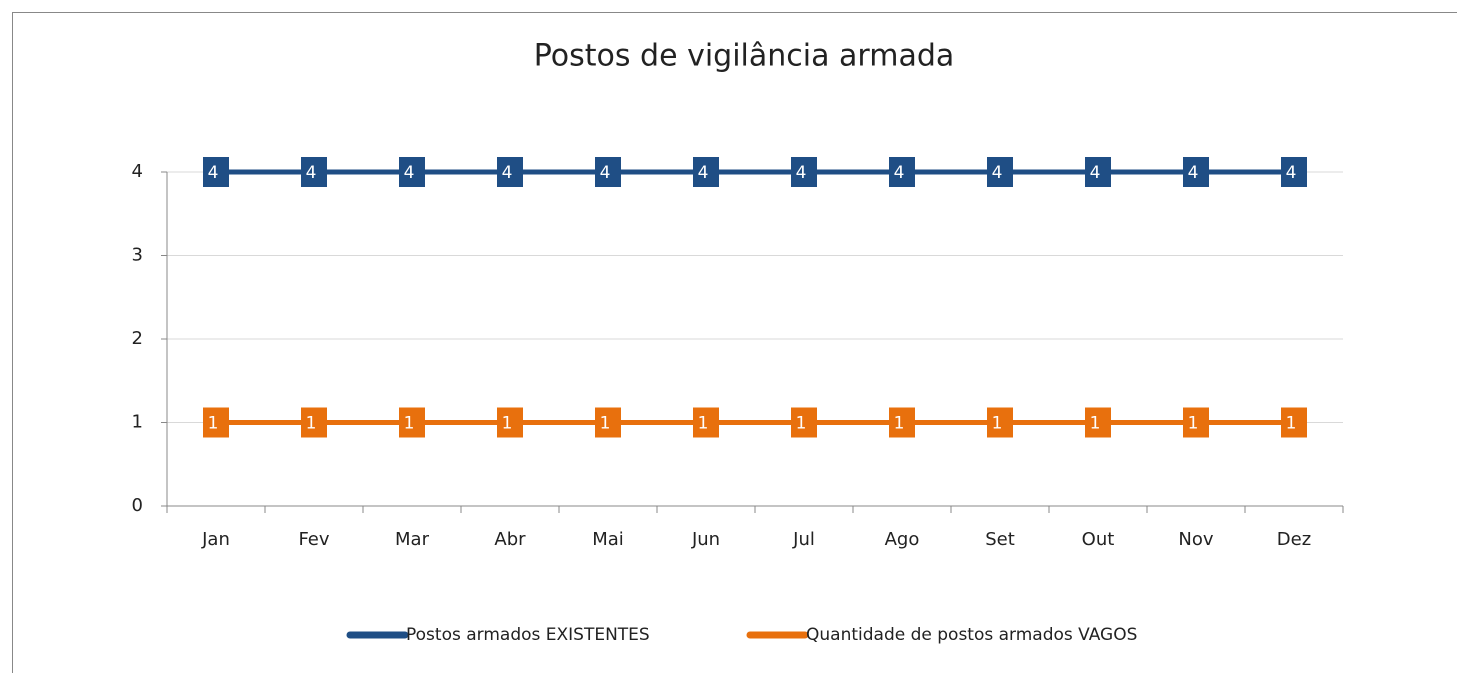 Image resolution: width=1457 pixels, height=673 pixels. I want to click on x-tick-label: Nov, so click(1195, 539).